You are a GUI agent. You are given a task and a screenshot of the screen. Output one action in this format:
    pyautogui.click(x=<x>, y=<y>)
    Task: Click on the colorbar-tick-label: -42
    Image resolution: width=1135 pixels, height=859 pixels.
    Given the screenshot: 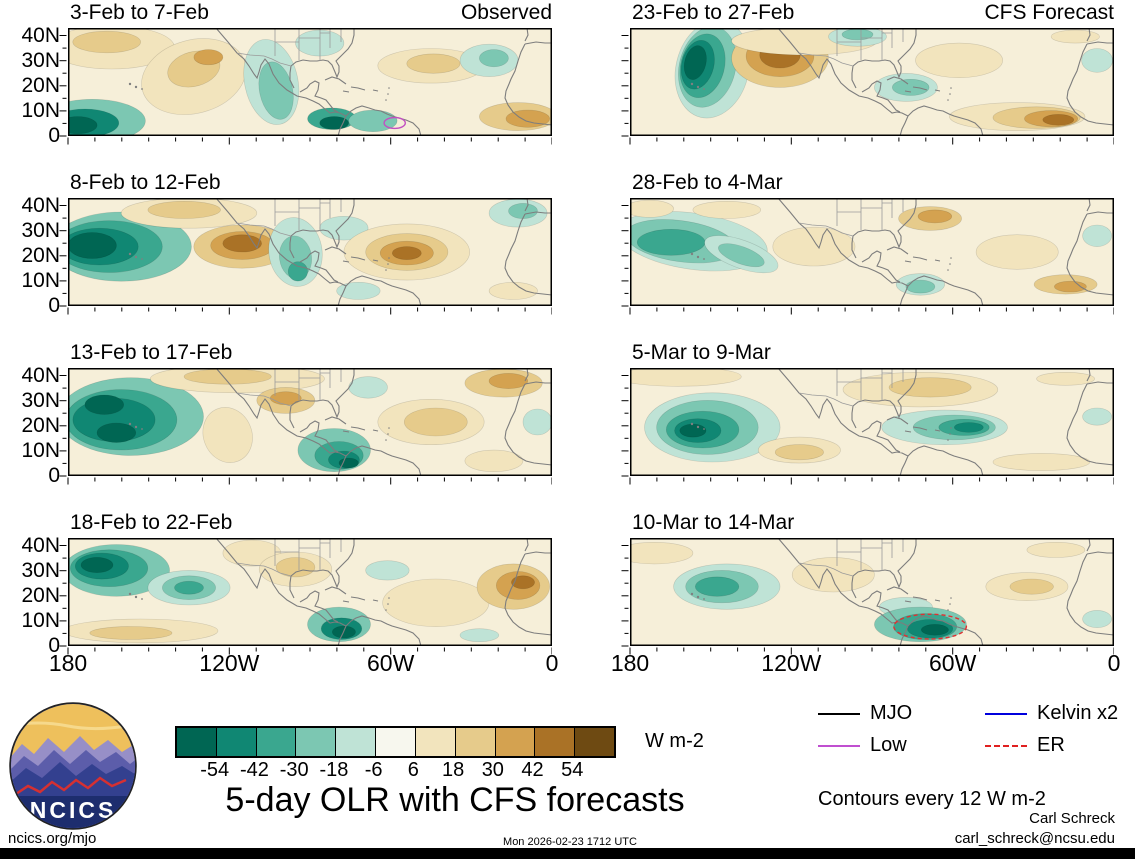 What is the action you would take?
    pyautogui.click(x=254, y=770)
    